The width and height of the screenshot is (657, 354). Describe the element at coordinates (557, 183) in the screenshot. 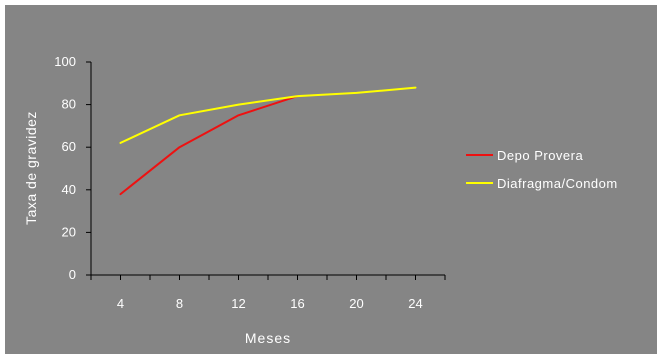

I see `legend-label: Diafragma/Condom` at that location.